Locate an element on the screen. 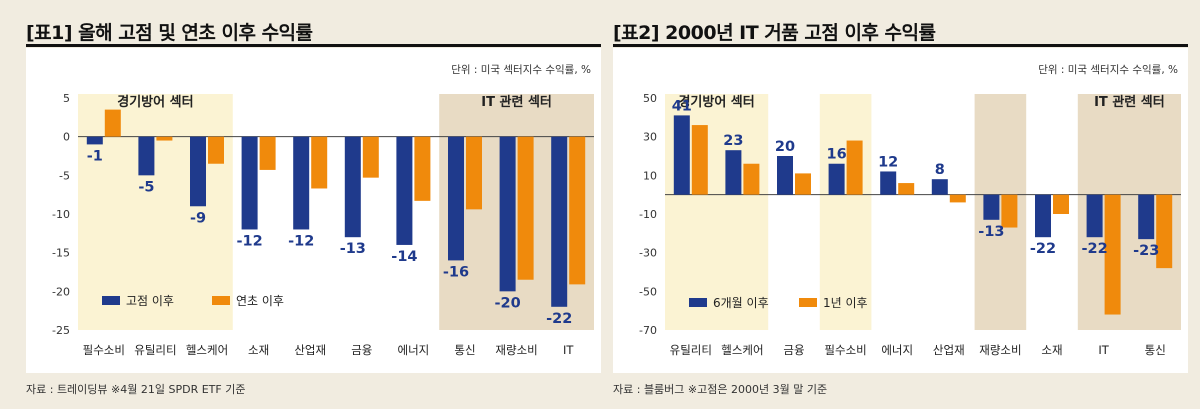  y-tick-label: -20 is located at coordinates (61, 291).